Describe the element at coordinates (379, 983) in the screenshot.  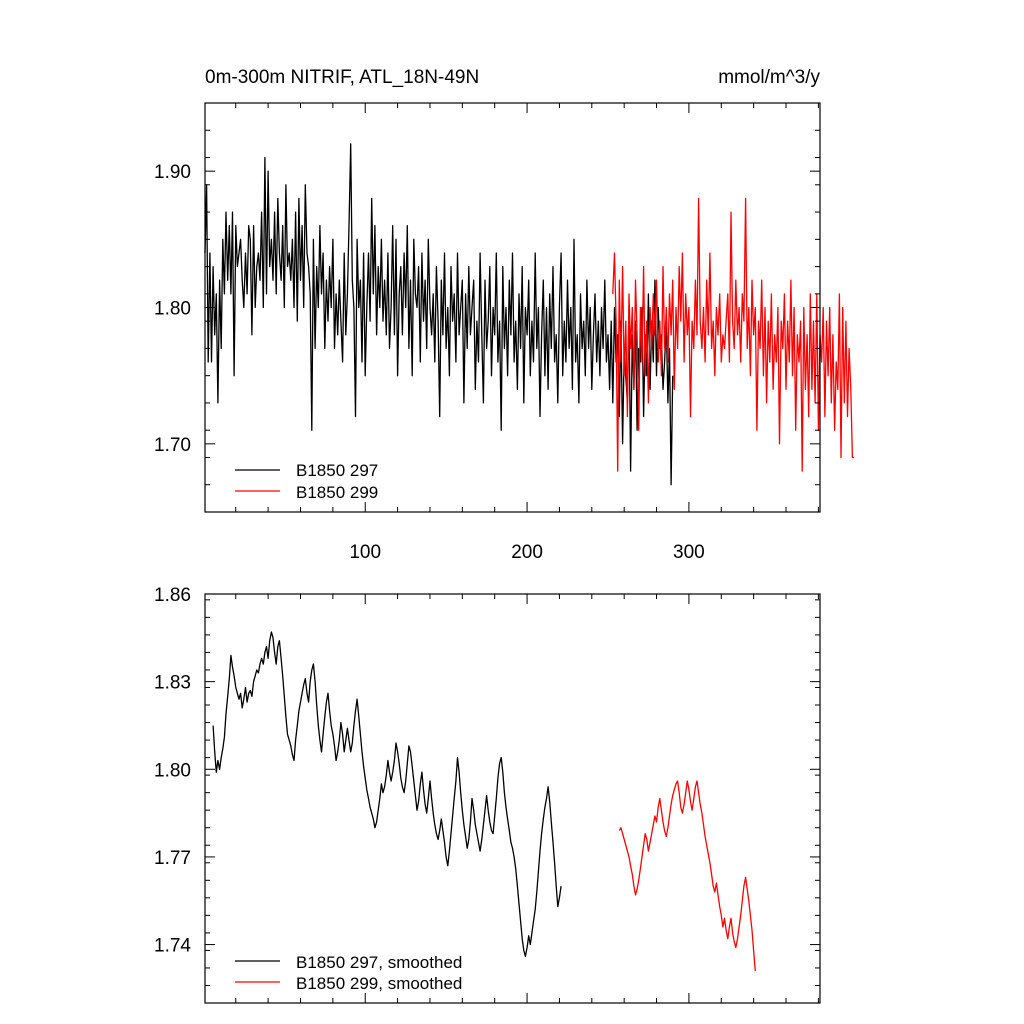
I see `legend-label-299-smoothed: B1850 299, smoothed` at that location.